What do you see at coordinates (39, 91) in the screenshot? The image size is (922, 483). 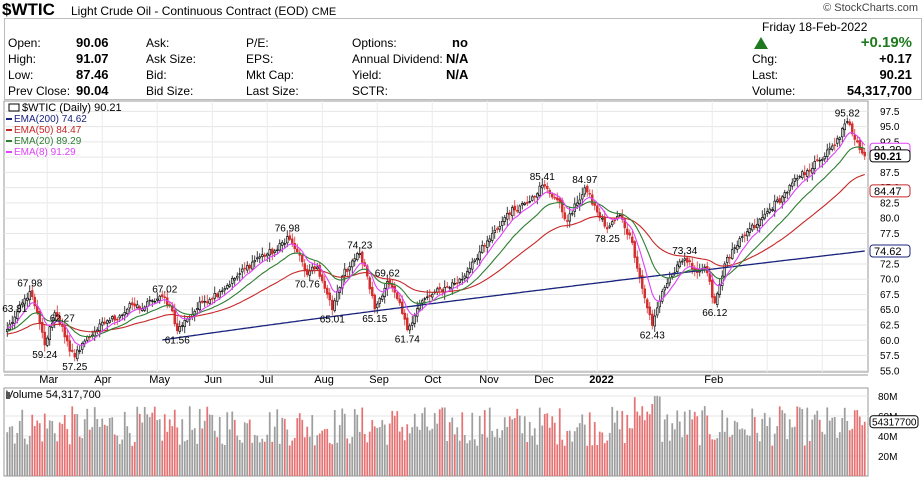 I see `prev-close-label: Prev Close:` at bounding box center [39, 91].